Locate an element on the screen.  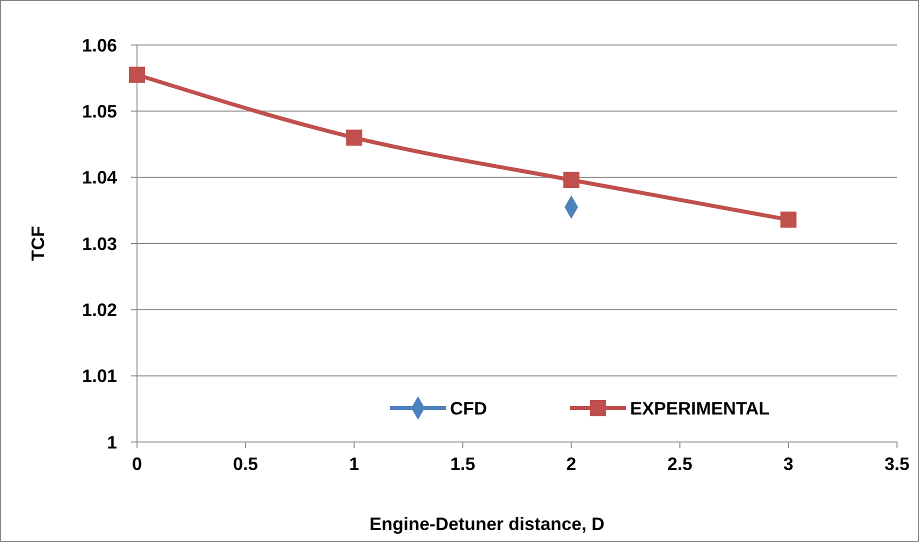
y-tick-label: 1 is located at coordinates (111, 442).